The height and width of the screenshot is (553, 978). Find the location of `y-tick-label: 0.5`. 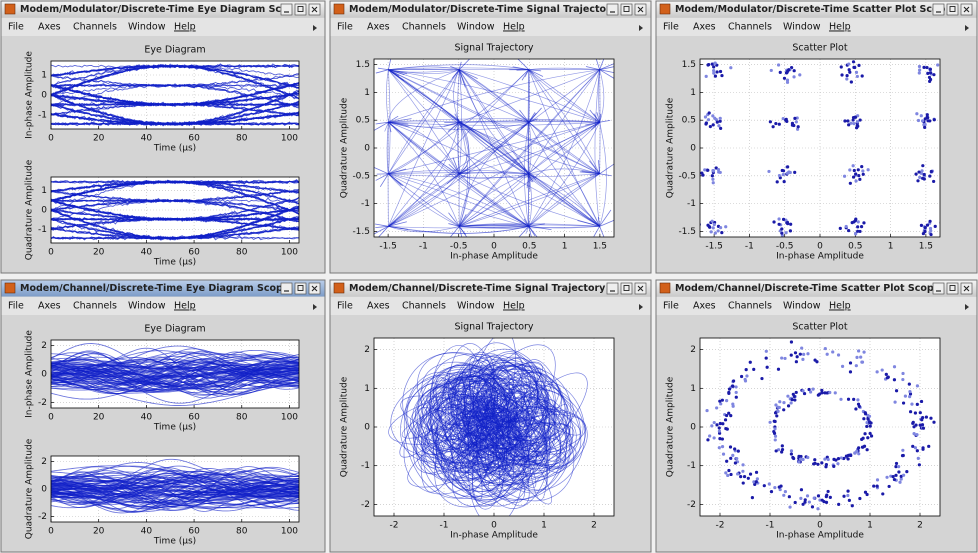

y-tick-label: 0.5 is located at coordinates (363, 121).